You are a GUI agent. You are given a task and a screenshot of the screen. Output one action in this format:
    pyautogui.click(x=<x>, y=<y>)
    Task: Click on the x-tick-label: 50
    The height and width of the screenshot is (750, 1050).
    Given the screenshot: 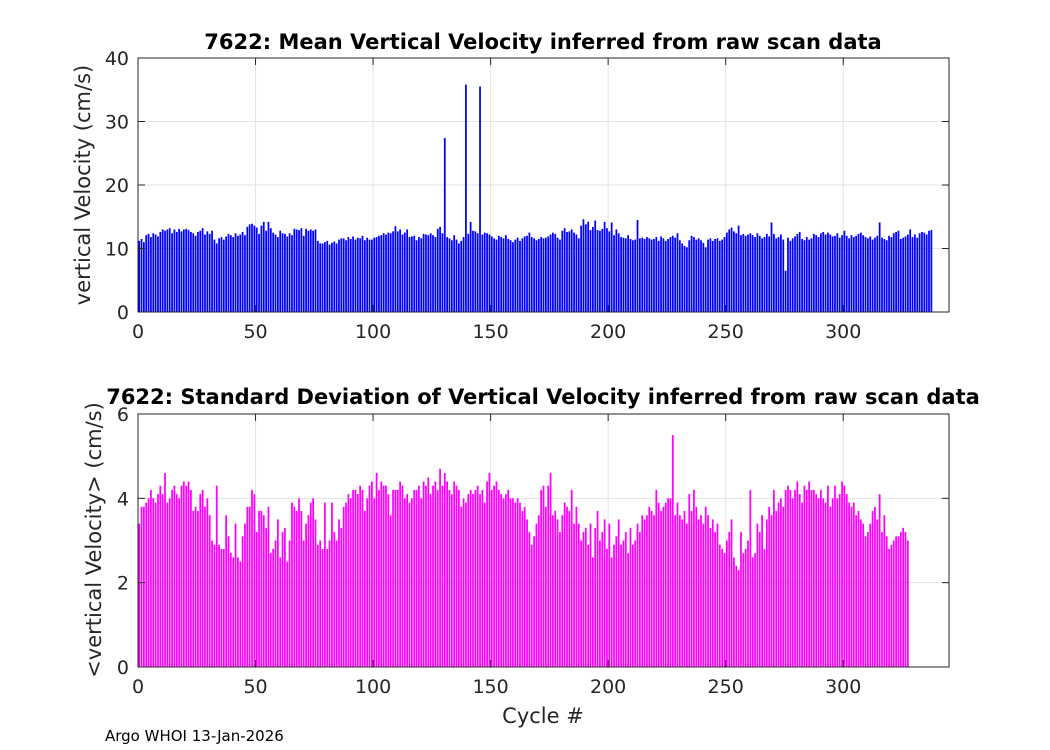 What is the action you would take?
    pyautogui.click(x=255, y=332)
    